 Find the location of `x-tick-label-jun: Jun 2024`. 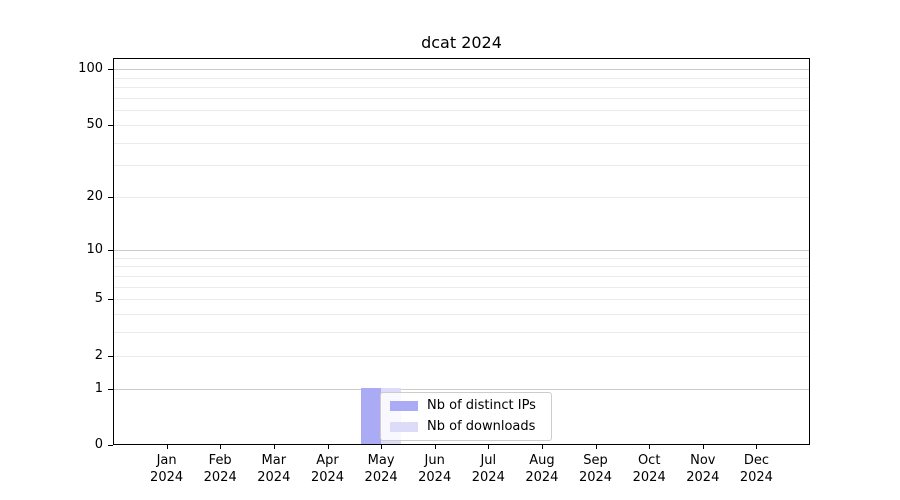

x-tick-label-jun: Jun 2024 is located at coordinates (435, 469).